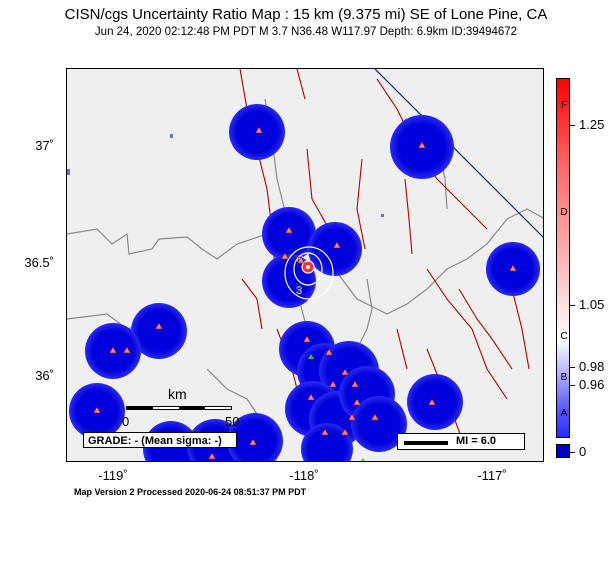 This screenshot has height=584, width=612. Describe the element at coordinates (304, 475) in the screenshot. I see `lon-tick-118: -118˚` at that location.